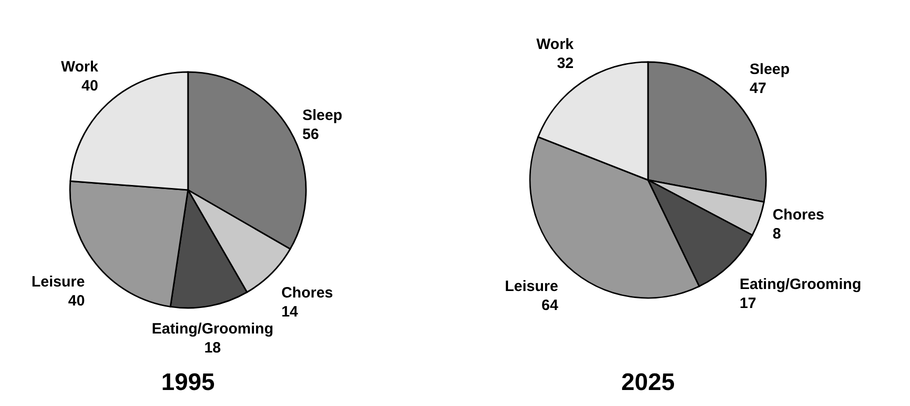  What do you see at coordinates (212, 348) in the screenshot?
I see `data-label: 18` at bounding box center [212, 348].